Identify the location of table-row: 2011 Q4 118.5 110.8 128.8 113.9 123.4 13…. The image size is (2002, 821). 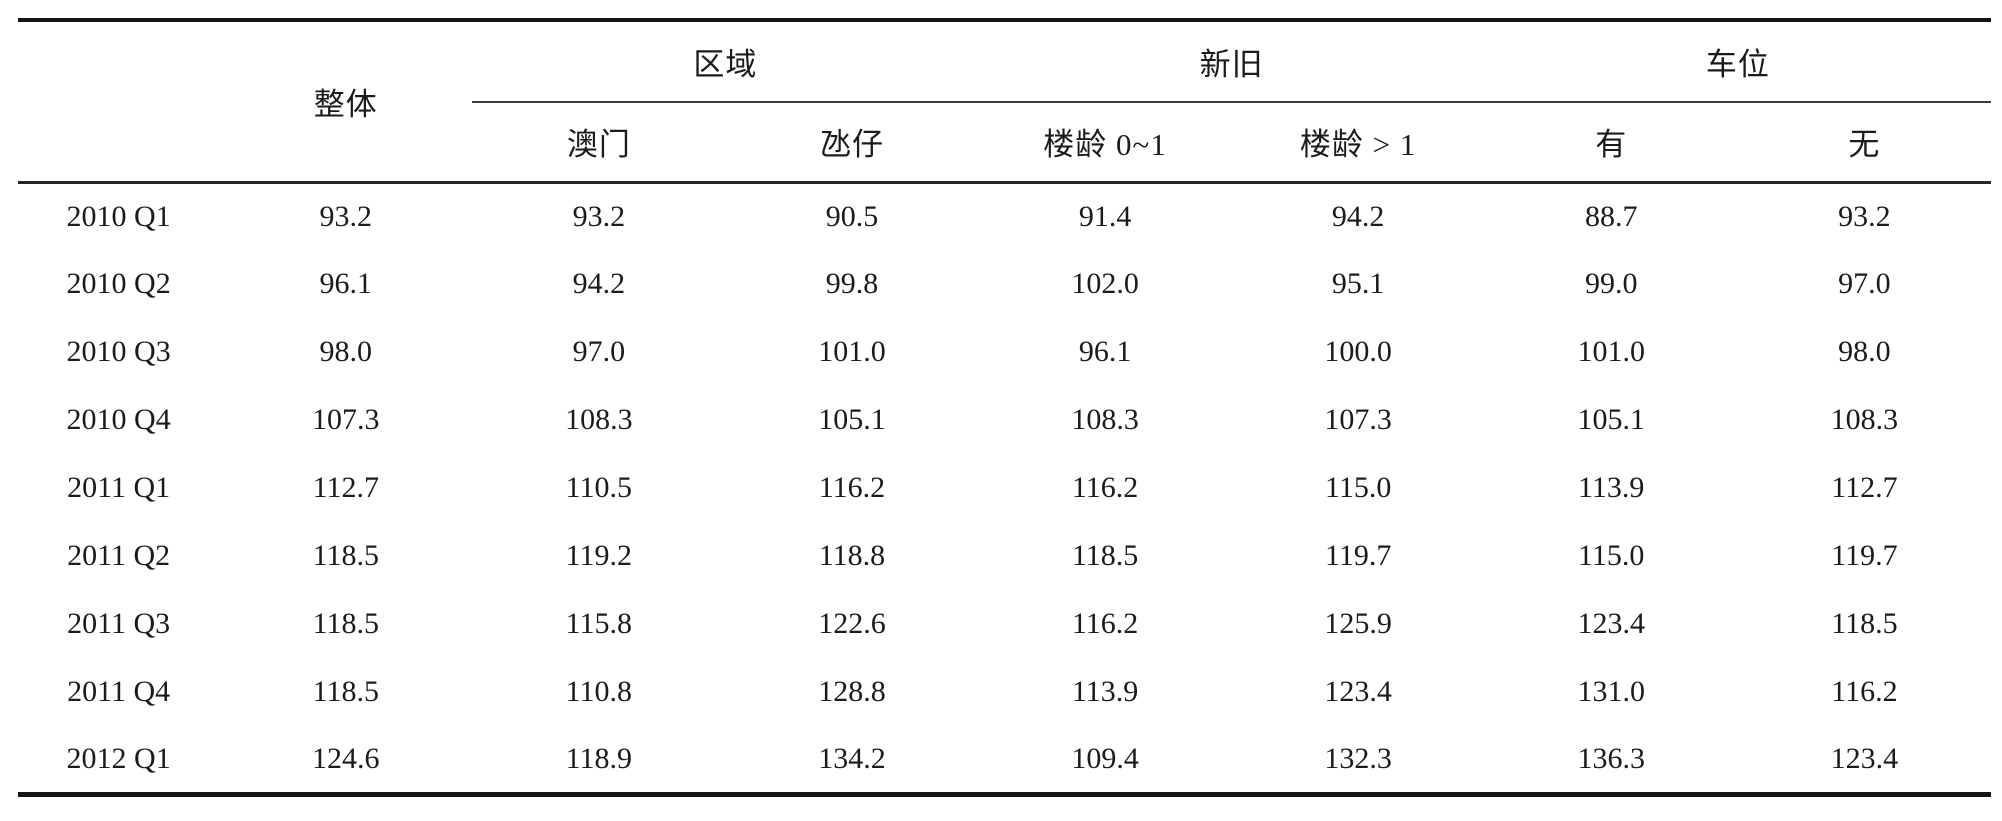
(1004, 692).